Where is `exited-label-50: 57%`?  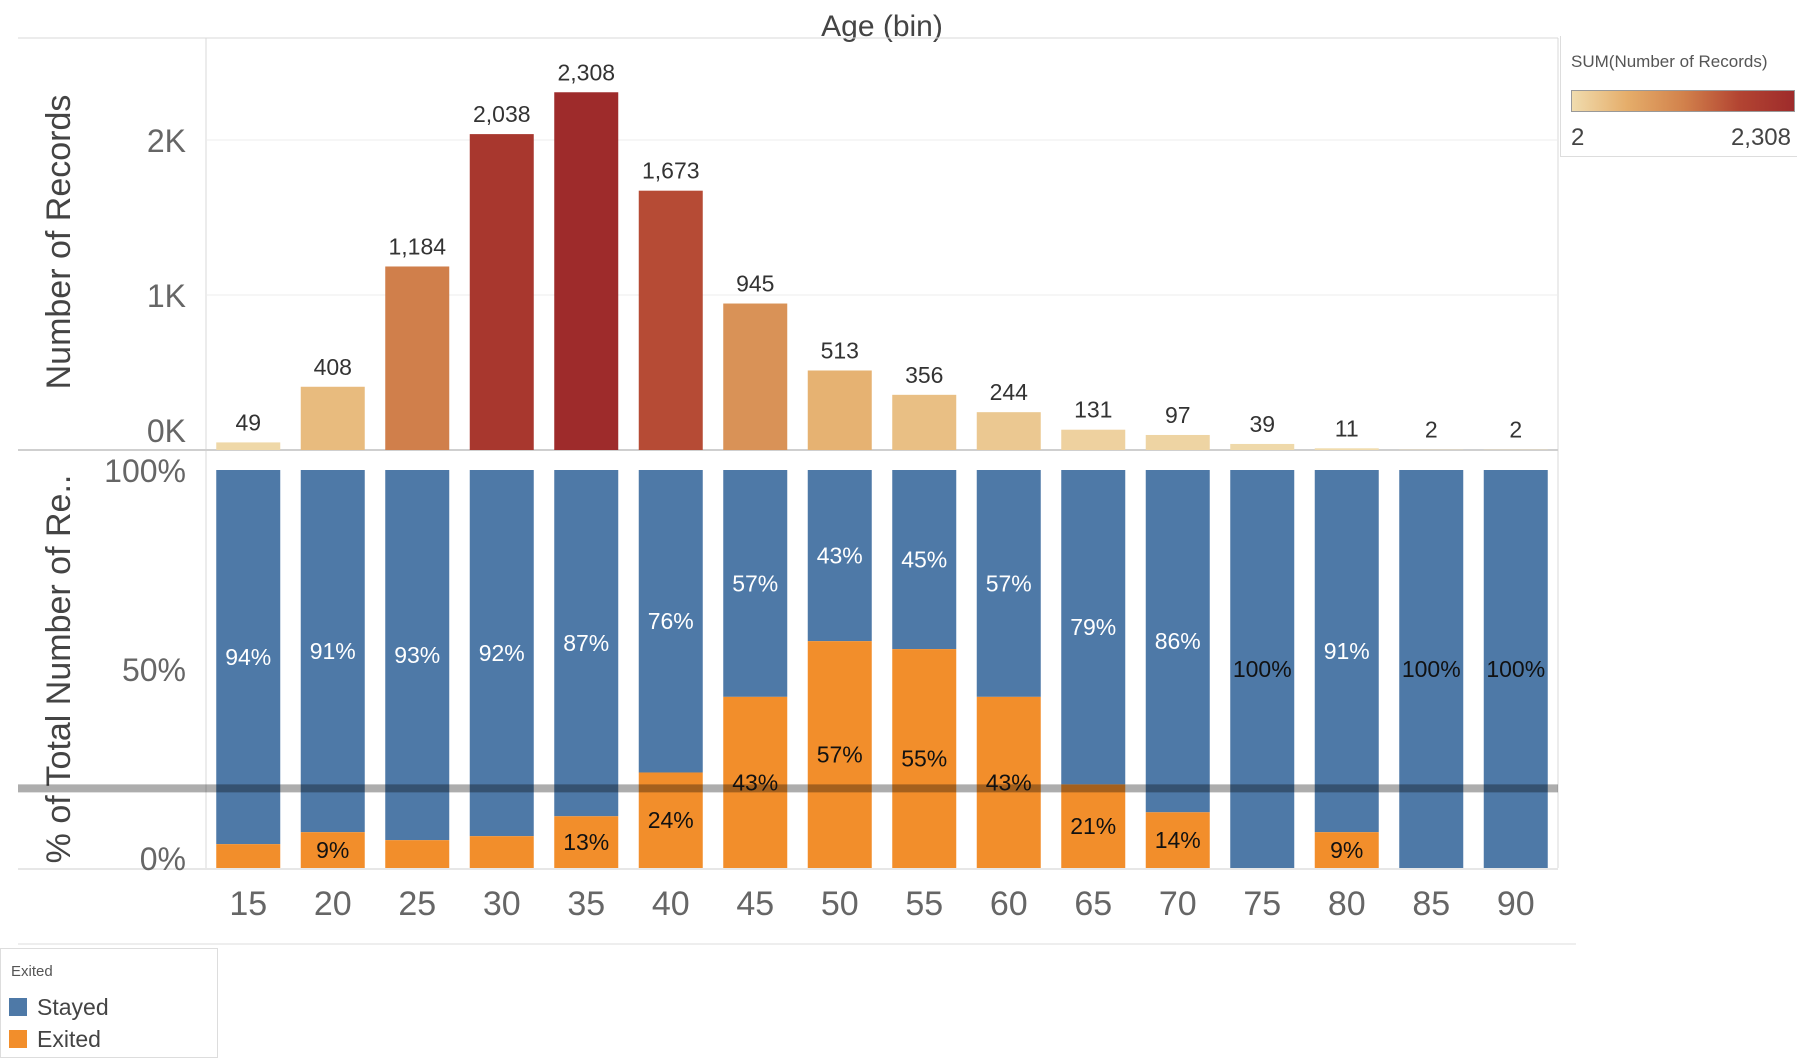 exited-label-50: 57% is located at coordinates (840, 755).